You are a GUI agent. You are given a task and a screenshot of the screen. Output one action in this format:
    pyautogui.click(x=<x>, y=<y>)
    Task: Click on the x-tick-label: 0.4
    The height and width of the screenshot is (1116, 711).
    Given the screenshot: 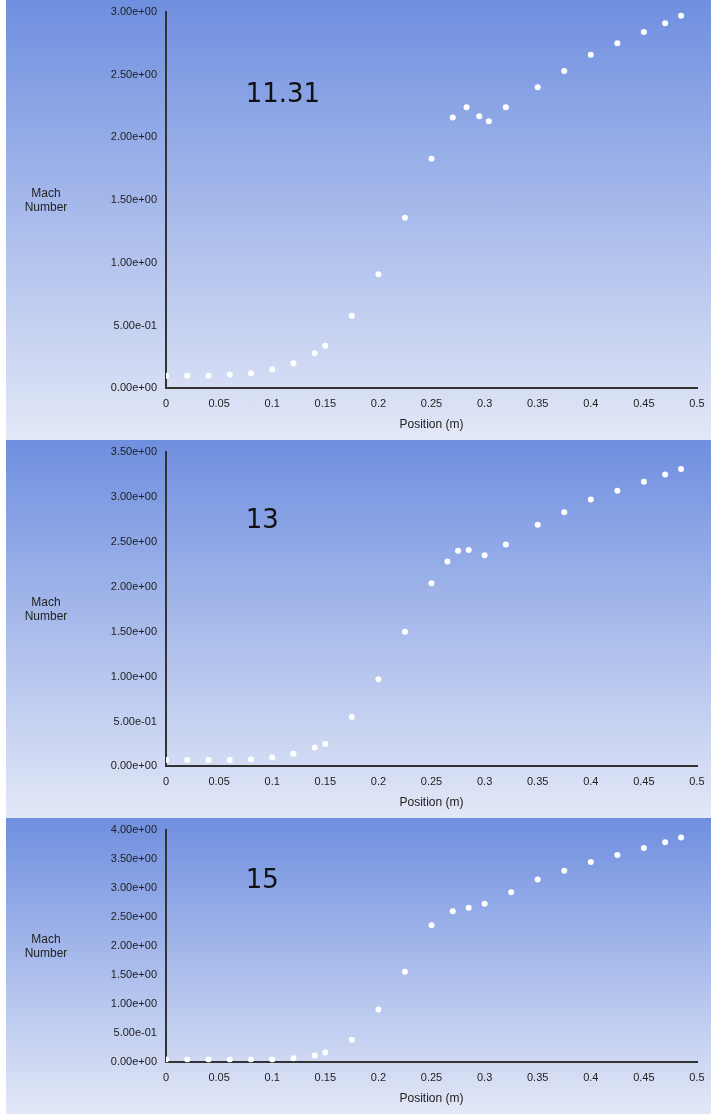 What is the action you would take?
    pyautogui.click(x=591, y=403)
    